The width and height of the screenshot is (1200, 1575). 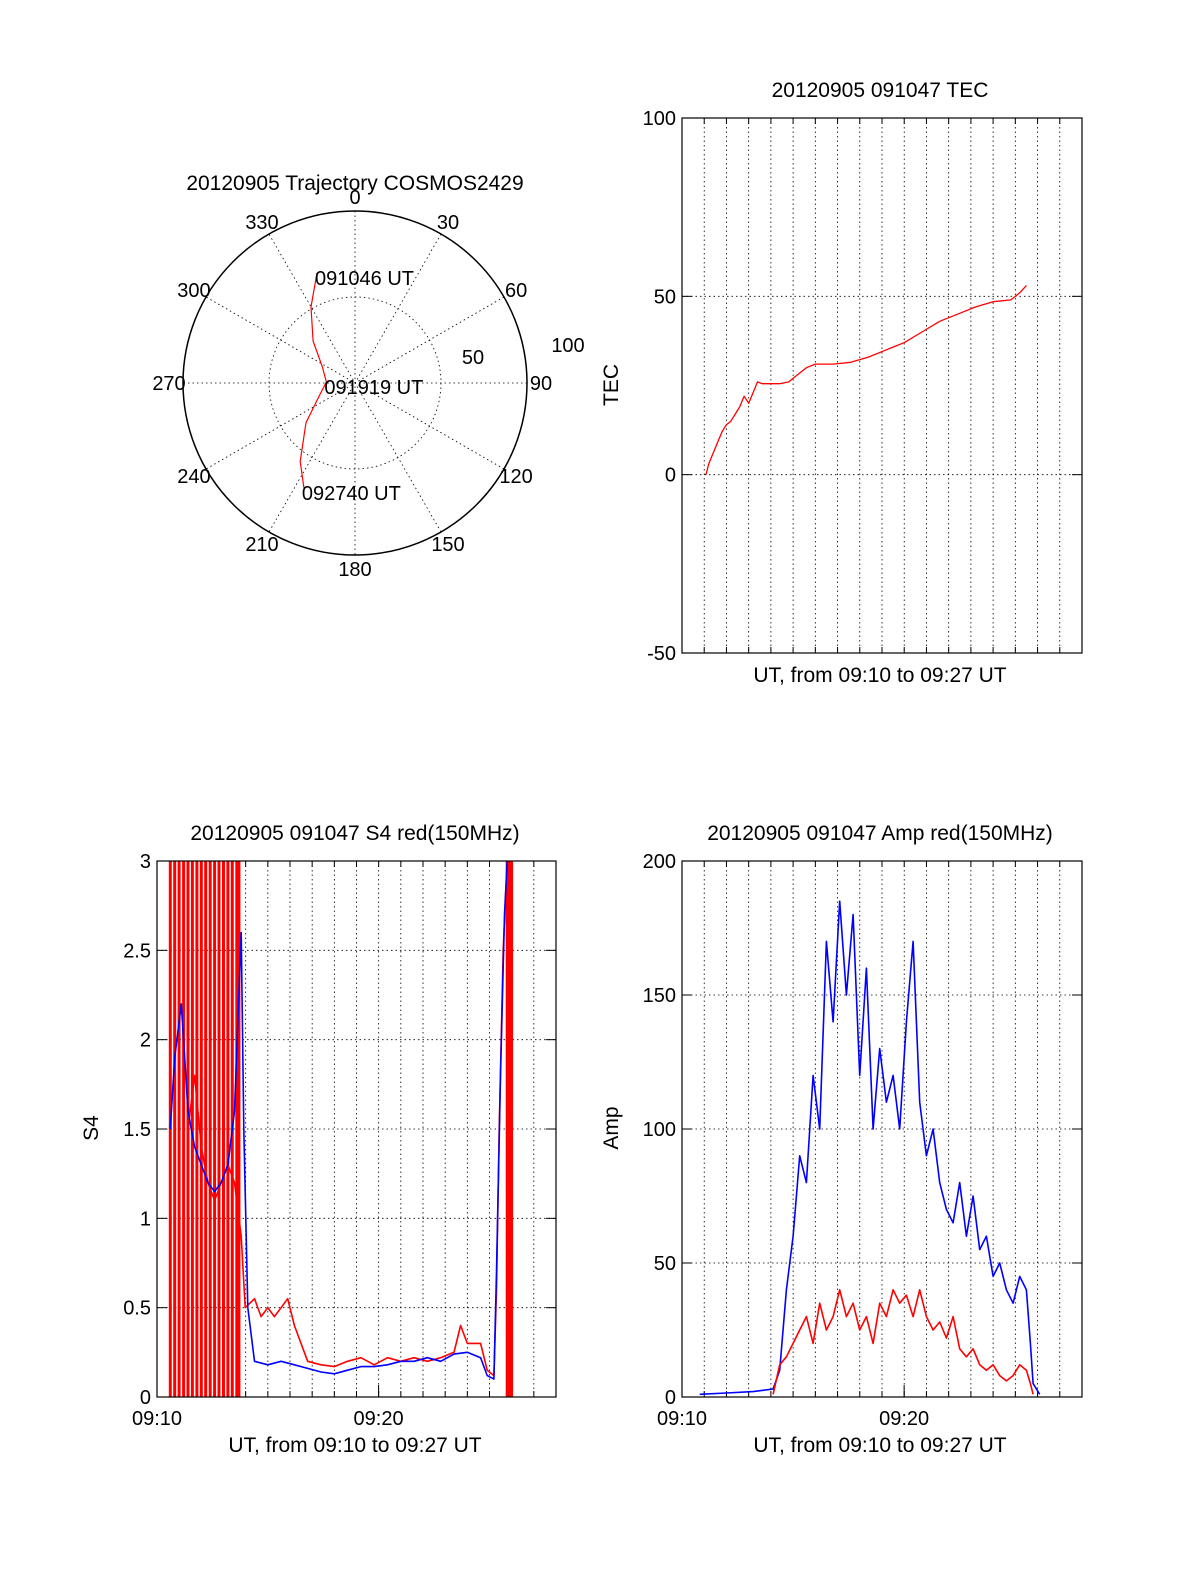 What do you see at coordinates (665, 1264) in the screenshot?
I see `amp-y-tick-label: 50` at bounding box center [665, 1264].